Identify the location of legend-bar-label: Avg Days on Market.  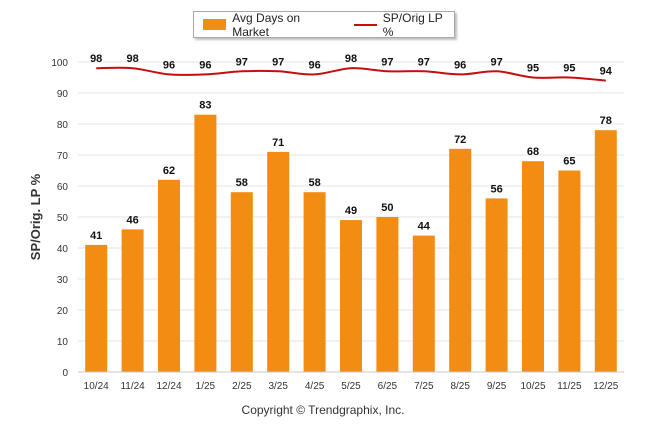
(266, 24).